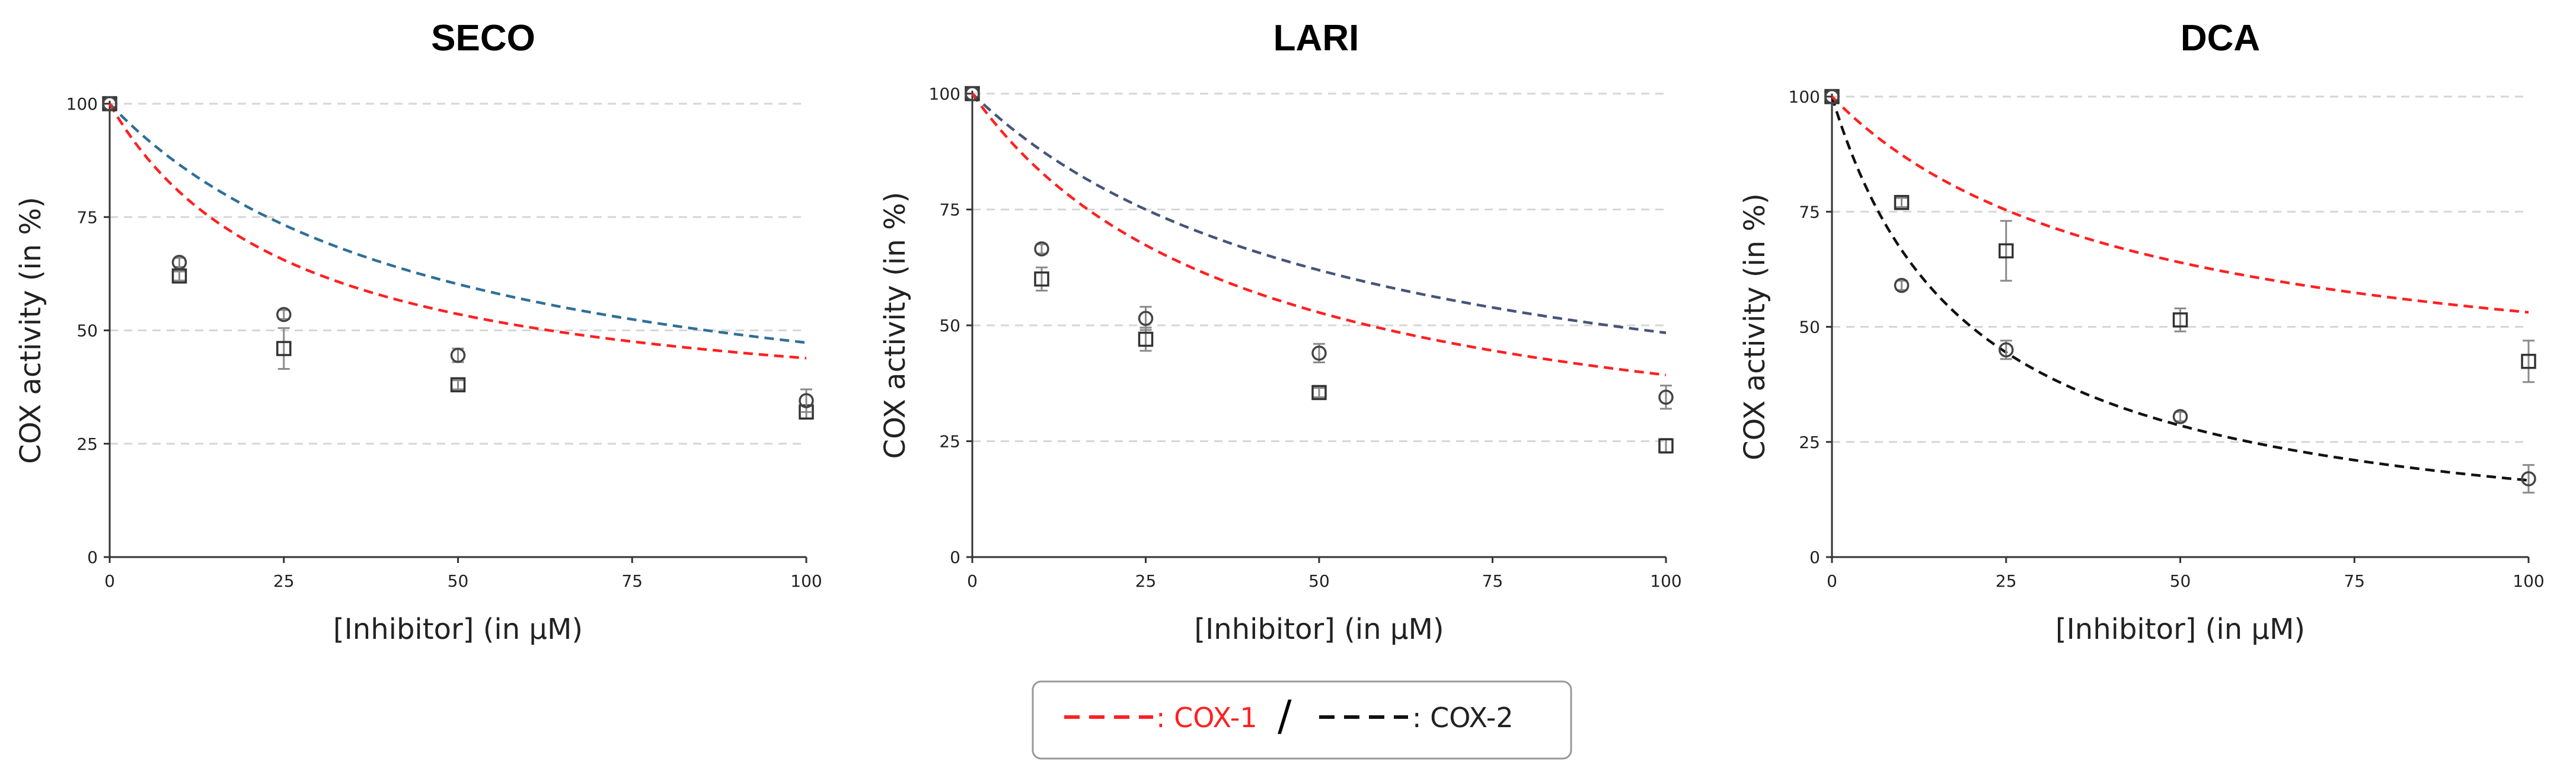 This screenshot has height=771, width=2576. Describe the element at coordinates (1463, 718) in the screenshot. I see `legend-cox2-label: : COX-2` at that location.